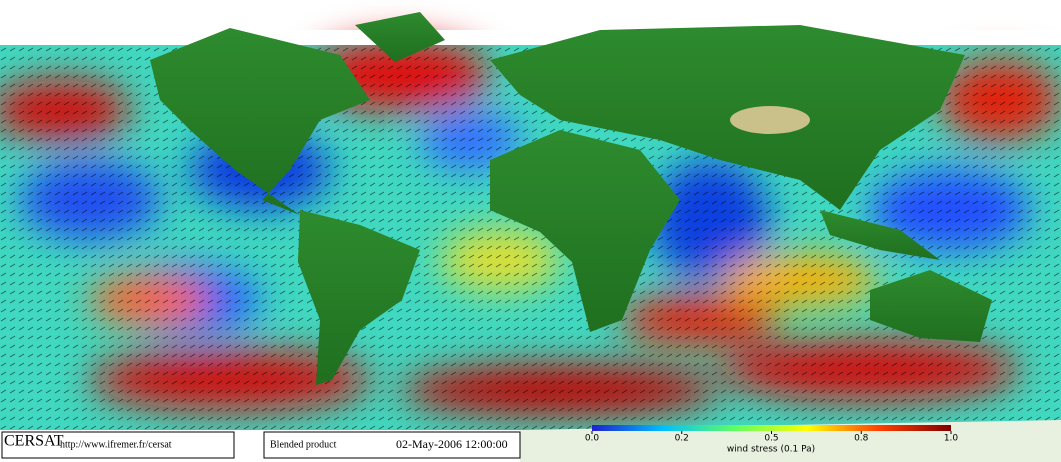 The width and height of the screenshot is (1061, 462). I want to click on logo-box, so click(118, 445).